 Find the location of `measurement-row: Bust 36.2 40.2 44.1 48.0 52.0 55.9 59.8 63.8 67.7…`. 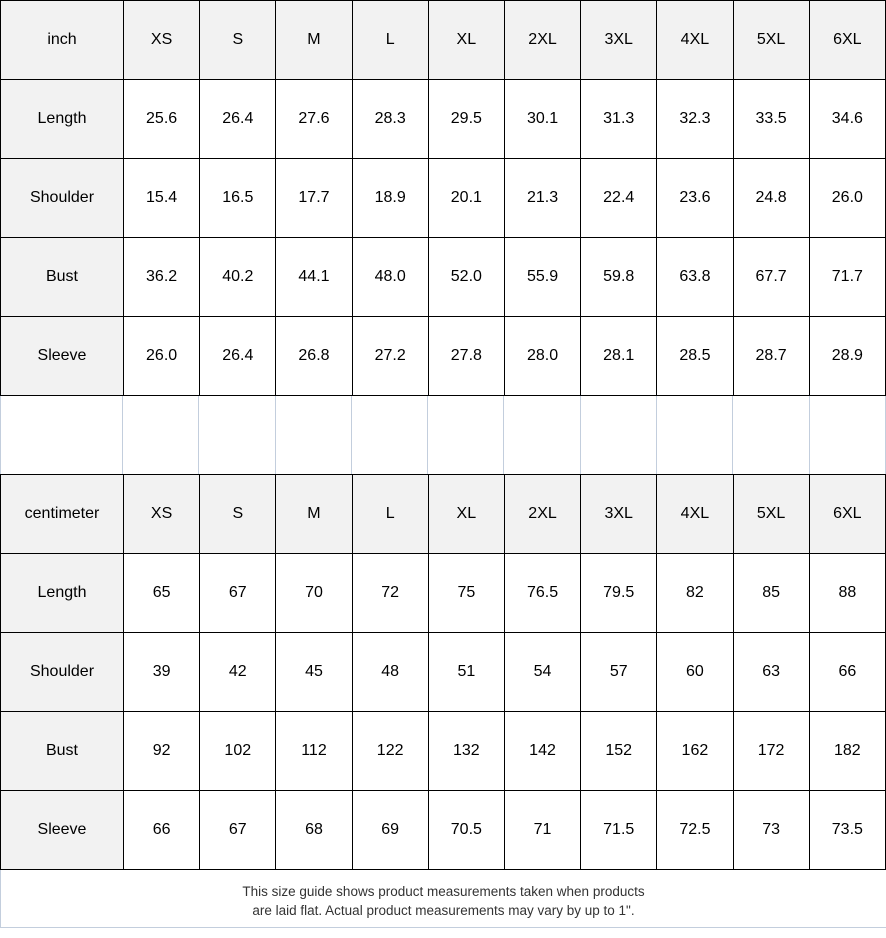

measurement-row: Bust 36.2 40.2 44.1 48.0 52.0 55.9 59.8 63.8 67.7… is located at coordinates (443, 277).